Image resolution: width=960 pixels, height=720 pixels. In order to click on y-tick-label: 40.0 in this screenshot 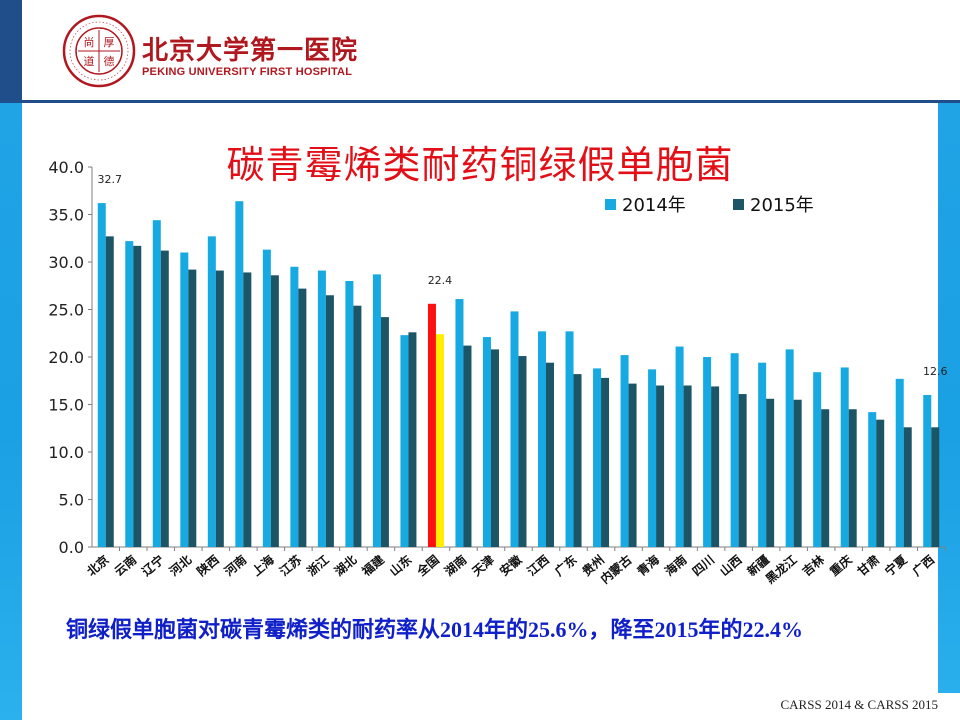, I will do `click(66, 167)`.